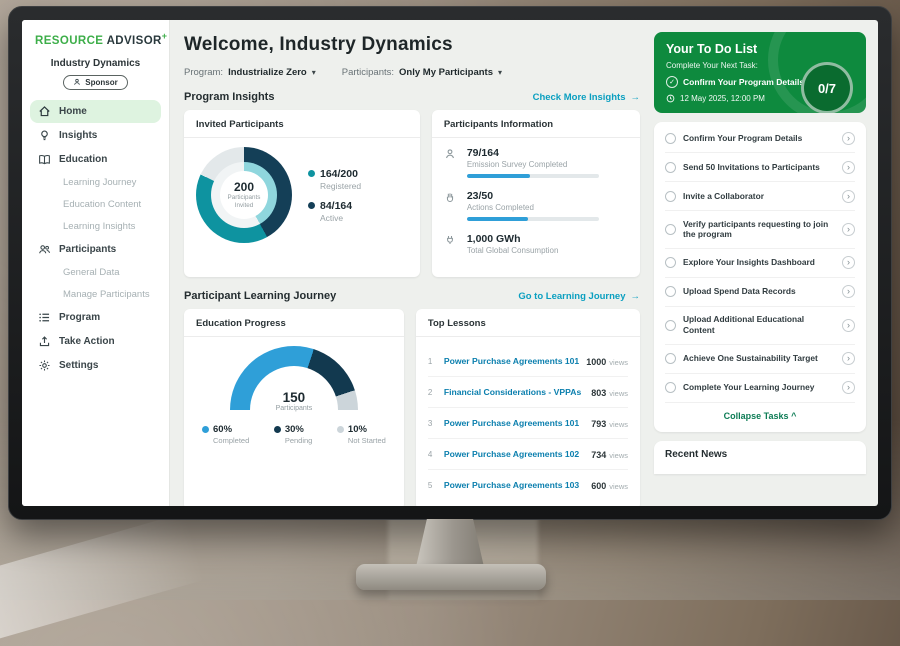 The height and width of the screenshot is (646, 900). I want to click on sidebar-item-education: Education, so click(95, 159).